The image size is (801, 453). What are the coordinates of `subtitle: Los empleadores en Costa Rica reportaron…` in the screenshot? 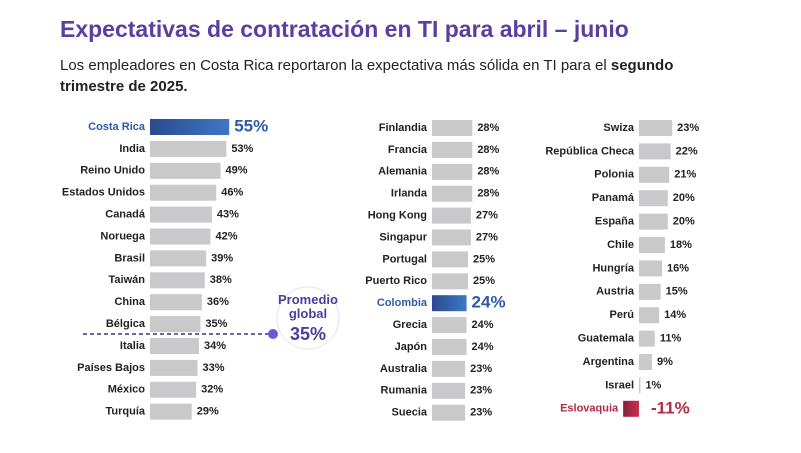 It's located at (390, 76).